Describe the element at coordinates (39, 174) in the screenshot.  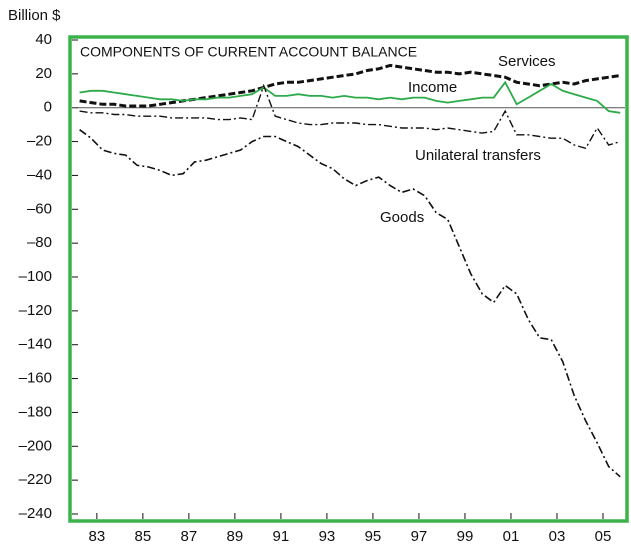
I see `y-tick-label: –40` at that location.